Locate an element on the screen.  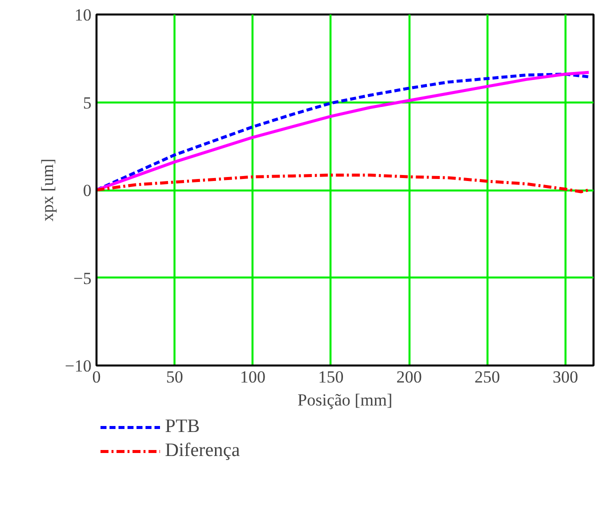
y-tick-label: −5 is located at coordinates (82, 278).